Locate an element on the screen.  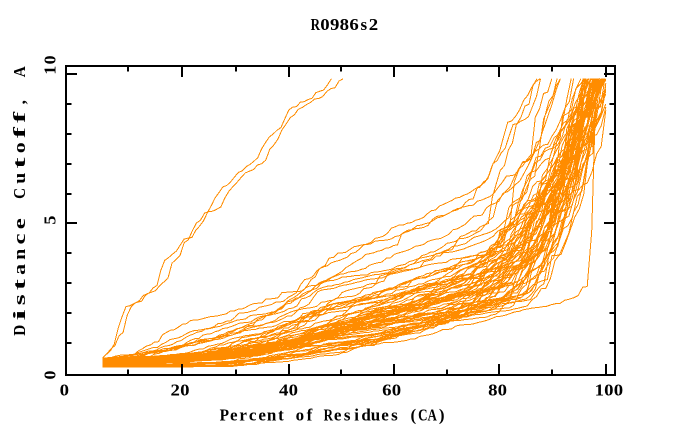
svg-text: r is located at coordinates (243, 415).